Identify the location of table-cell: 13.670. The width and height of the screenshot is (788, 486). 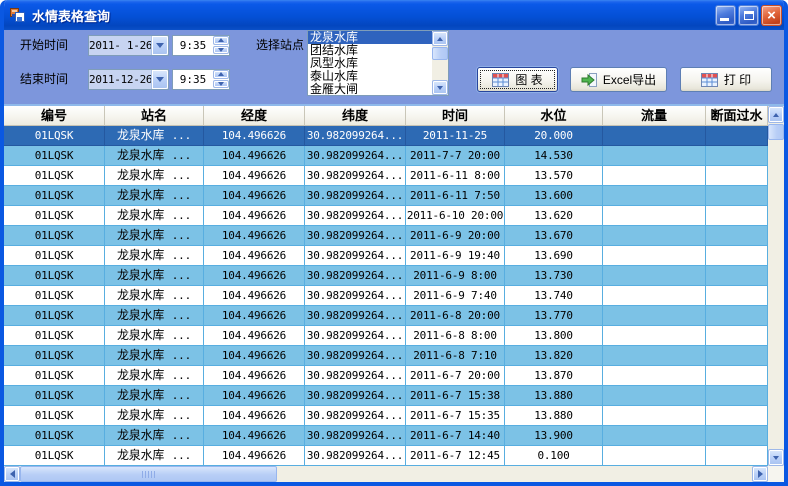
(554, 236).